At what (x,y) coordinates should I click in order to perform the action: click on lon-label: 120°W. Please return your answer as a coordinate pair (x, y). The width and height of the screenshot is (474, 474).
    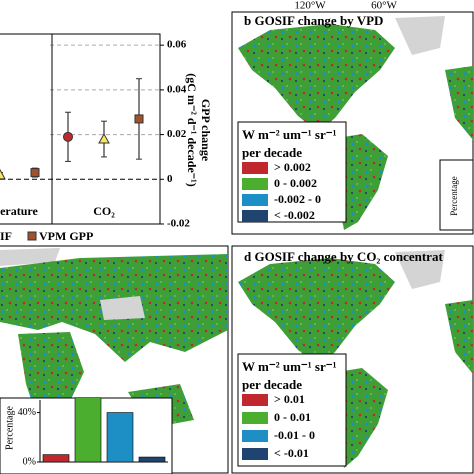
    Looking at the image, I should click on (310, 6).